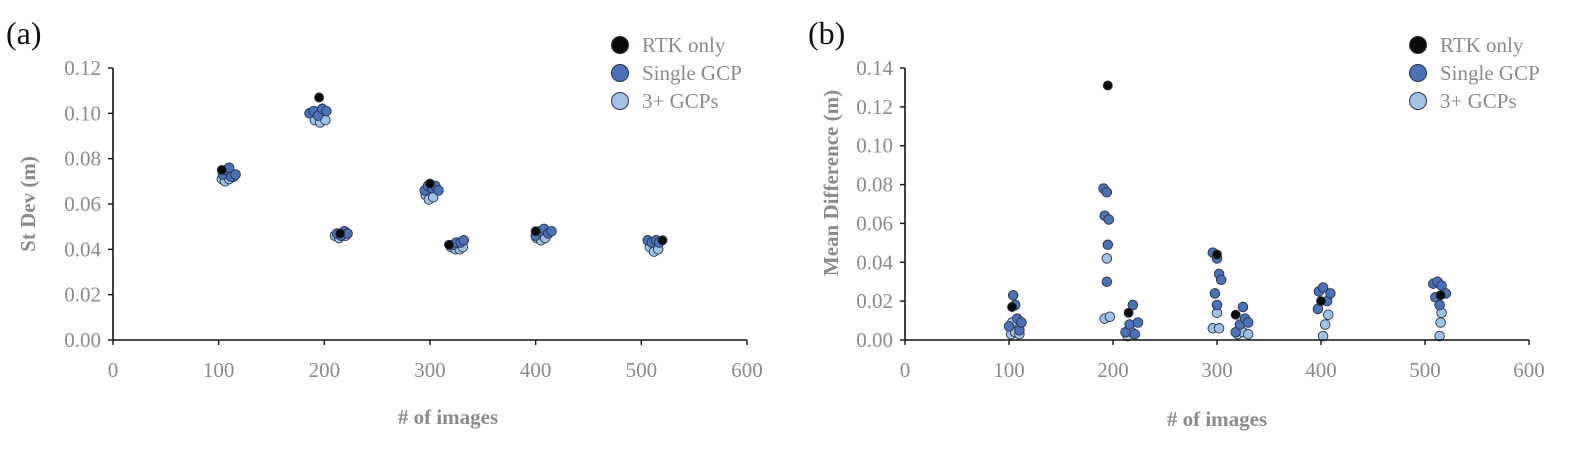 This screenshot has height=450, width=1594. I want to click on panel-label-a: (a), so click(24, 33).